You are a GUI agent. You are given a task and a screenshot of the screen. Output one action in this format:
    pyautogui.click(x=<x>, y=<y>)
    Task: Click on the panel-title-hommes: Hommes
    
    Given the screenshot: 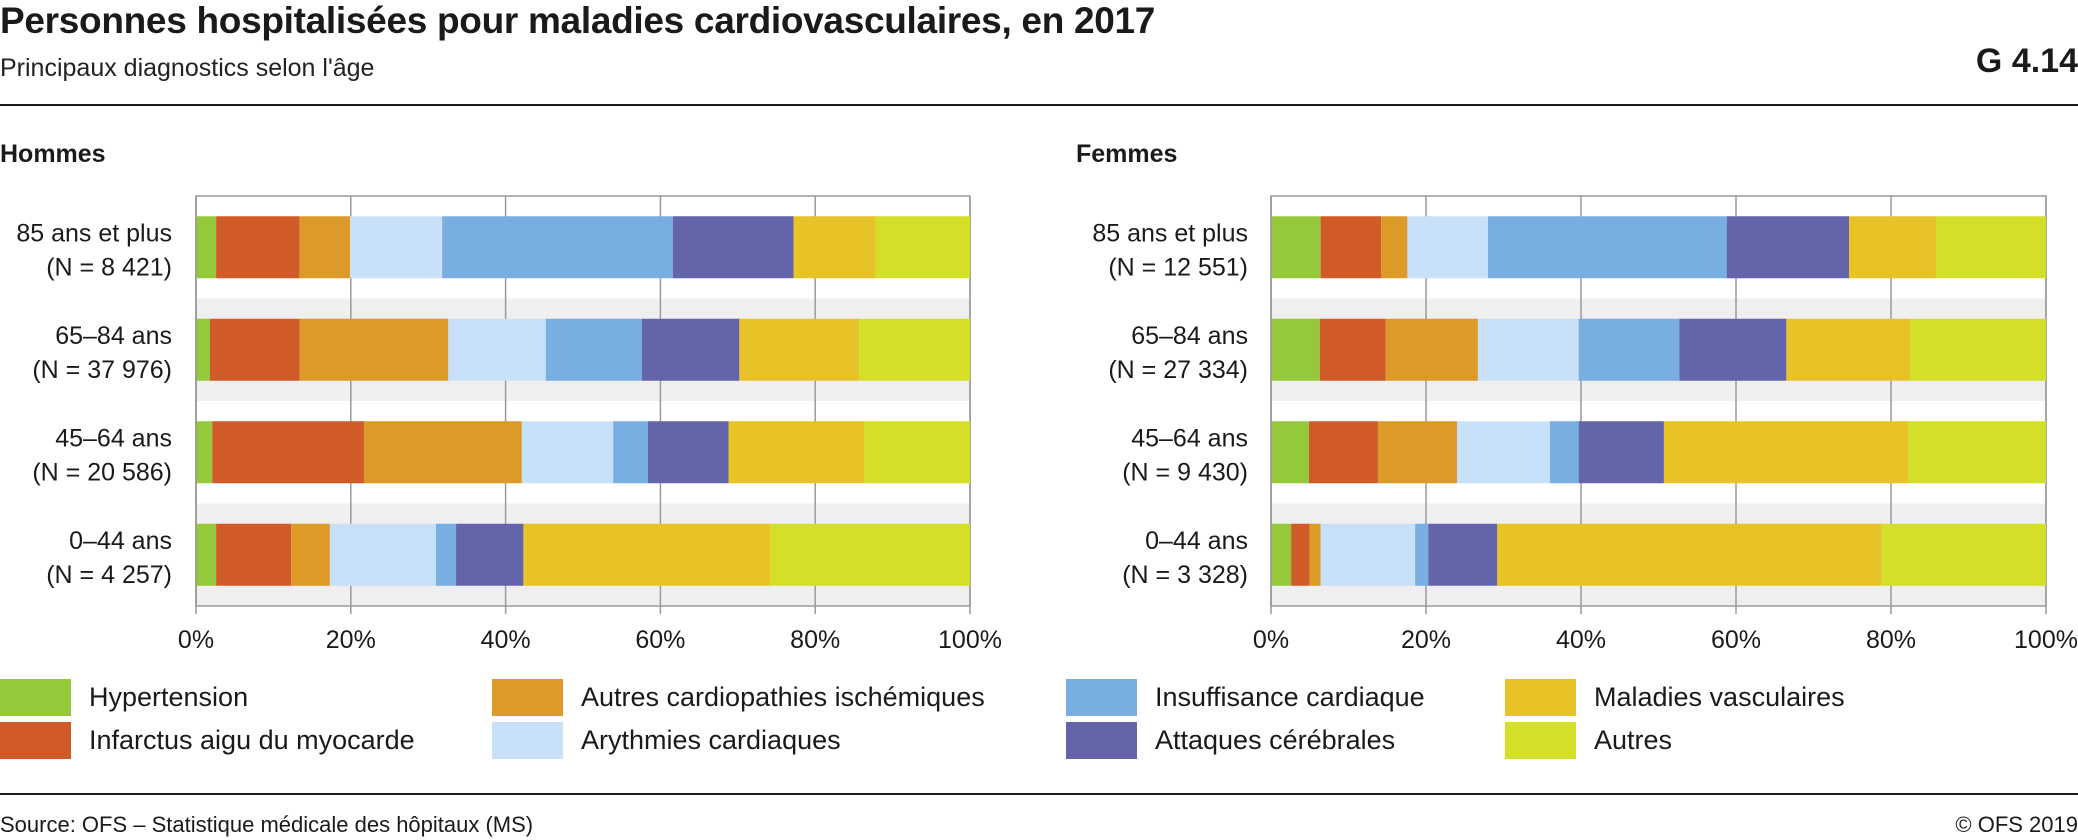 What is the action you would take?
    pyautogui.click(x=53, y=154)
    